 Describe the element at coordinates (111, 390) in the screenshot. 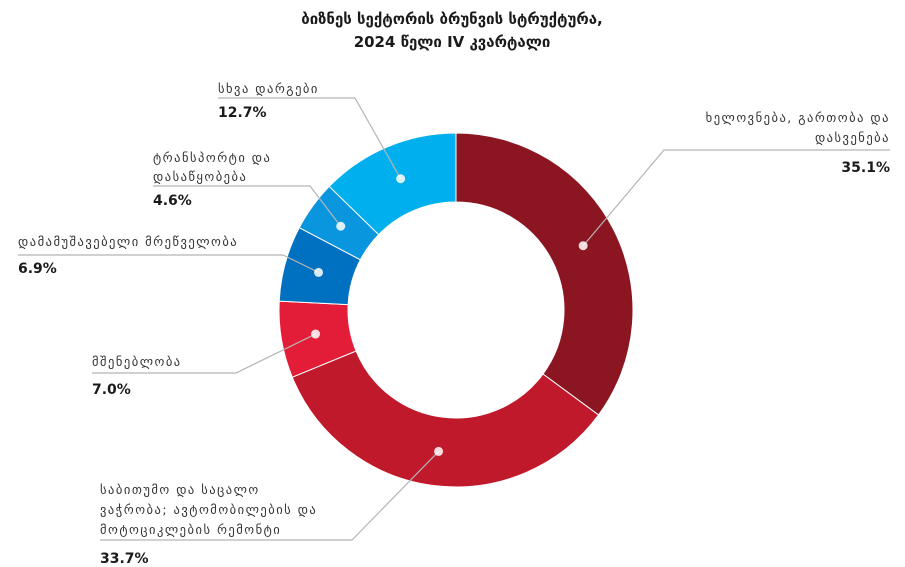

I see `slice-value-label-2: 7.0%` at that location.